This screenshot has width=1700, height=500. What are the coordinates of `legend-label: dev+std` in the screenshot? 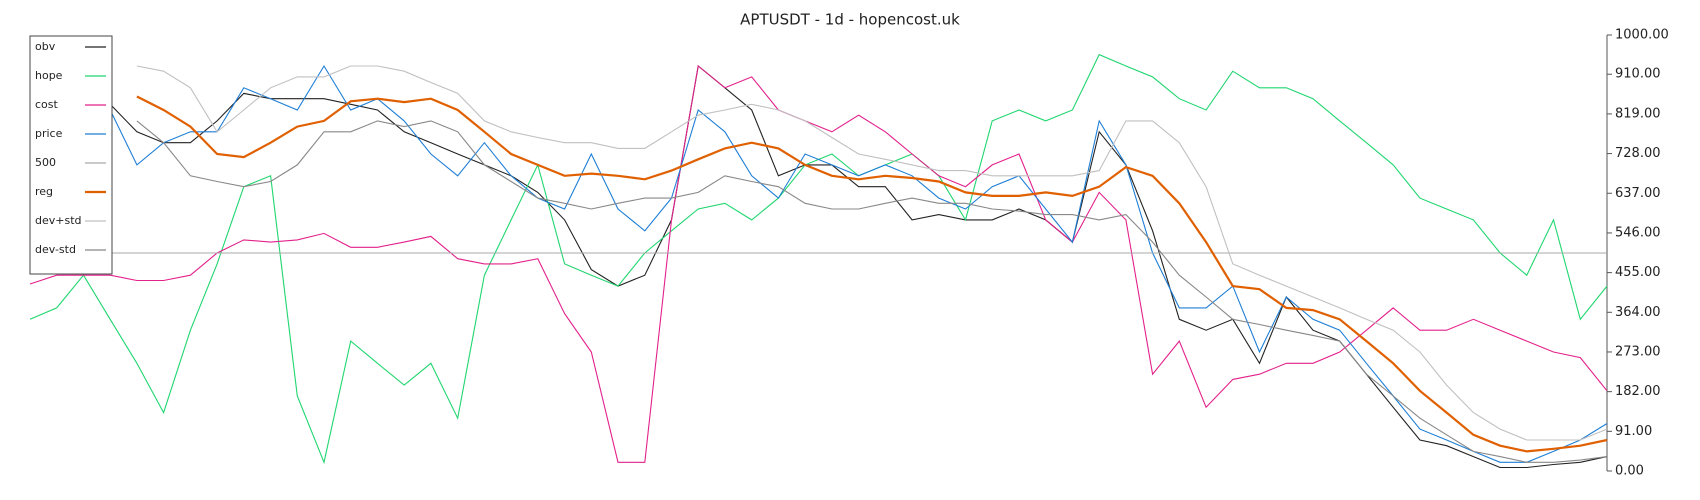 It's located at (58, 220).